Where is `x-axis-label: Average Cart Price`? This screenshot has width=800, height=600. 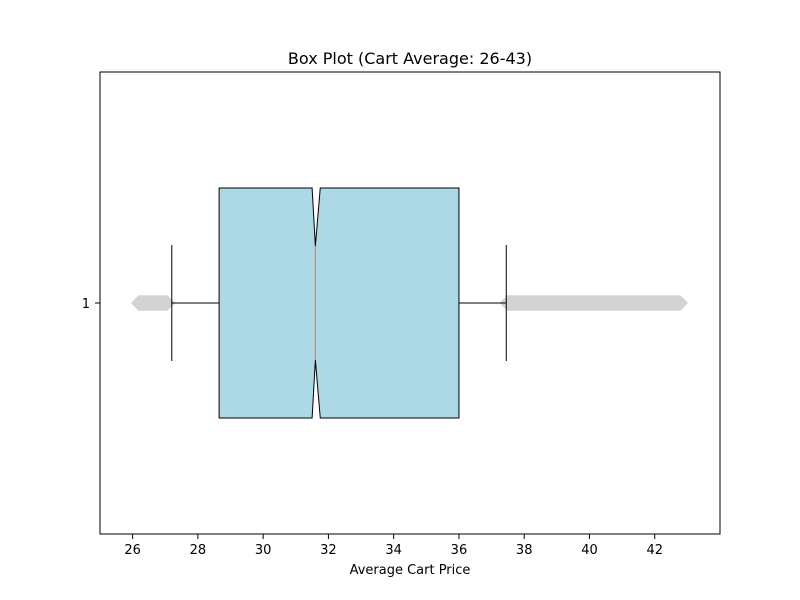
x-axis-label: Average Cart Price is located at coordinates (410, 570).